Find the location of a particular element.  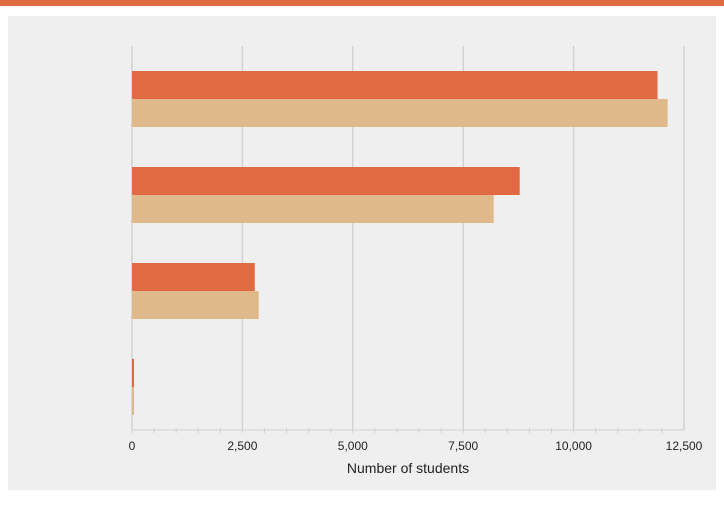

x-tick-label: 0 is located at coordinates (132, 446).